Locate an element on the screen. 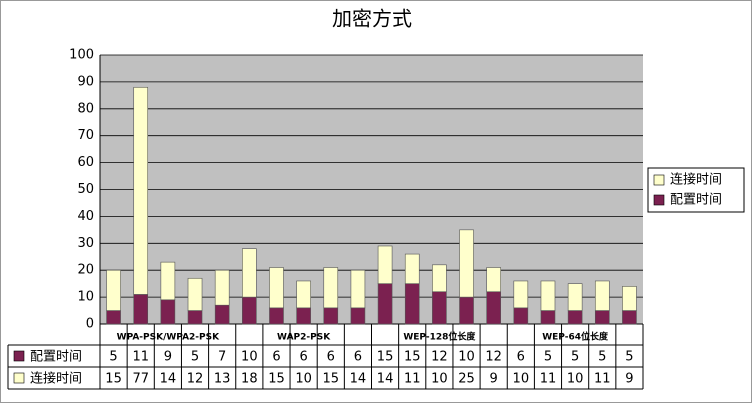 The image size is (752, 403). y-tick-label: 20 is located at coordinates (85, 270).